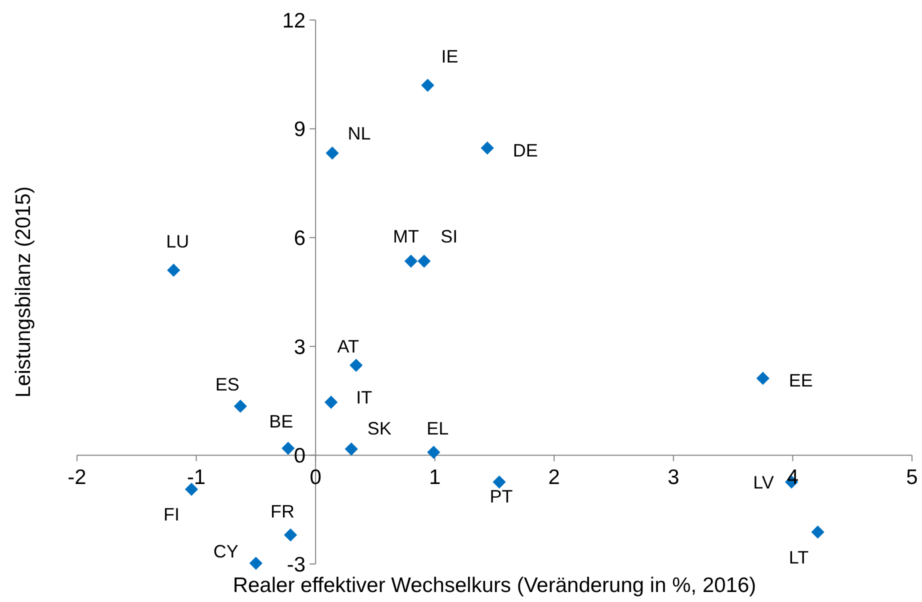 Image resolution: width=922 pixels, height=602 pixels. I want to click on annotation: LT, so click(798, 557).